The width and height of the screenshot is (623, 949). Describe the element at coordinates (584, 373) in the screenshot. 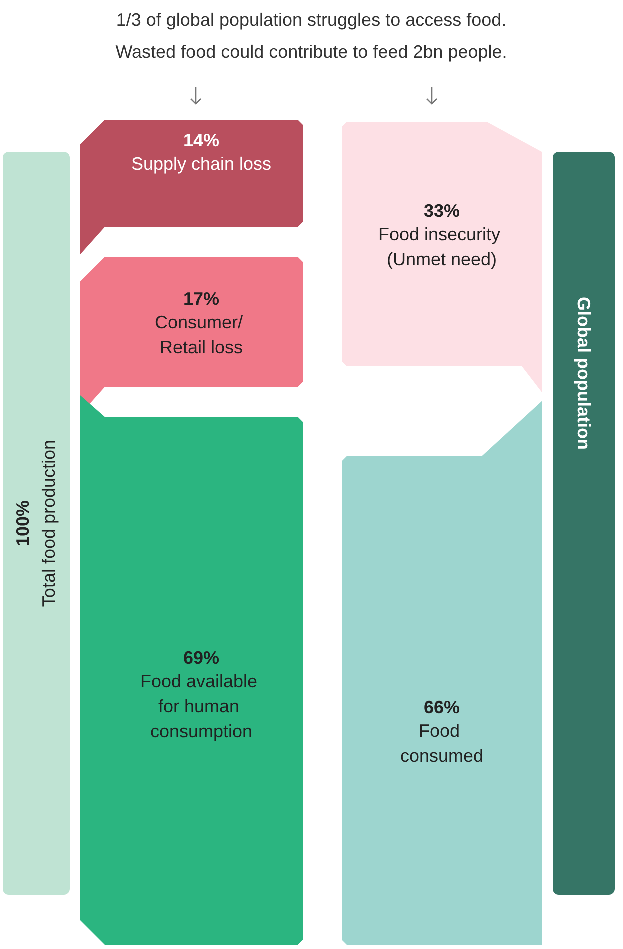

I see `category-label: Global population` at that location.